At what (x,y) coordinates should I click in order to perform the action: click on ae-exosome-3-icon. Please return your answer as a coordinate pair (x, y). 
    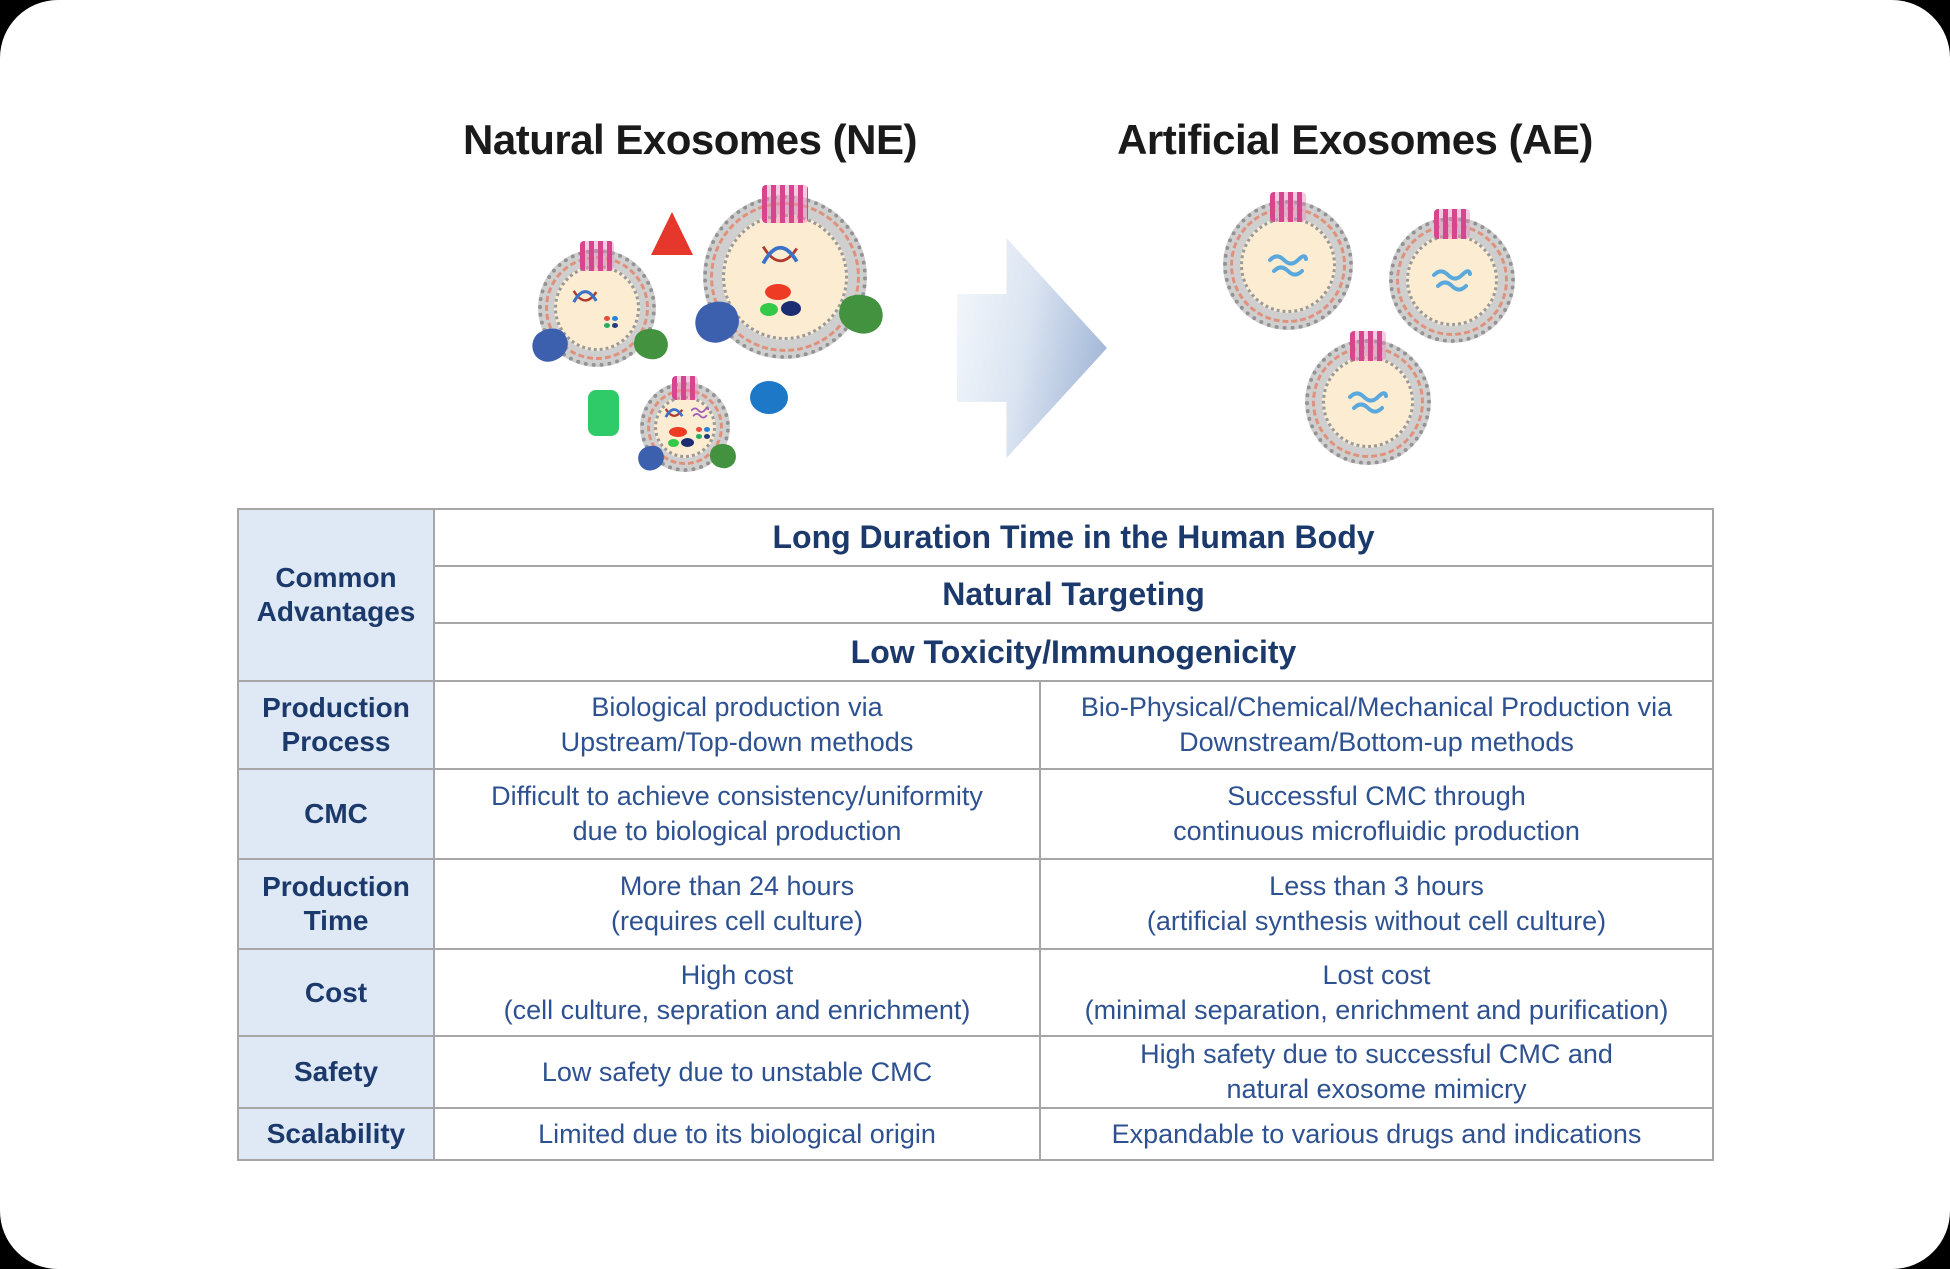
    Looking at the image, I should click on (1368, 398).